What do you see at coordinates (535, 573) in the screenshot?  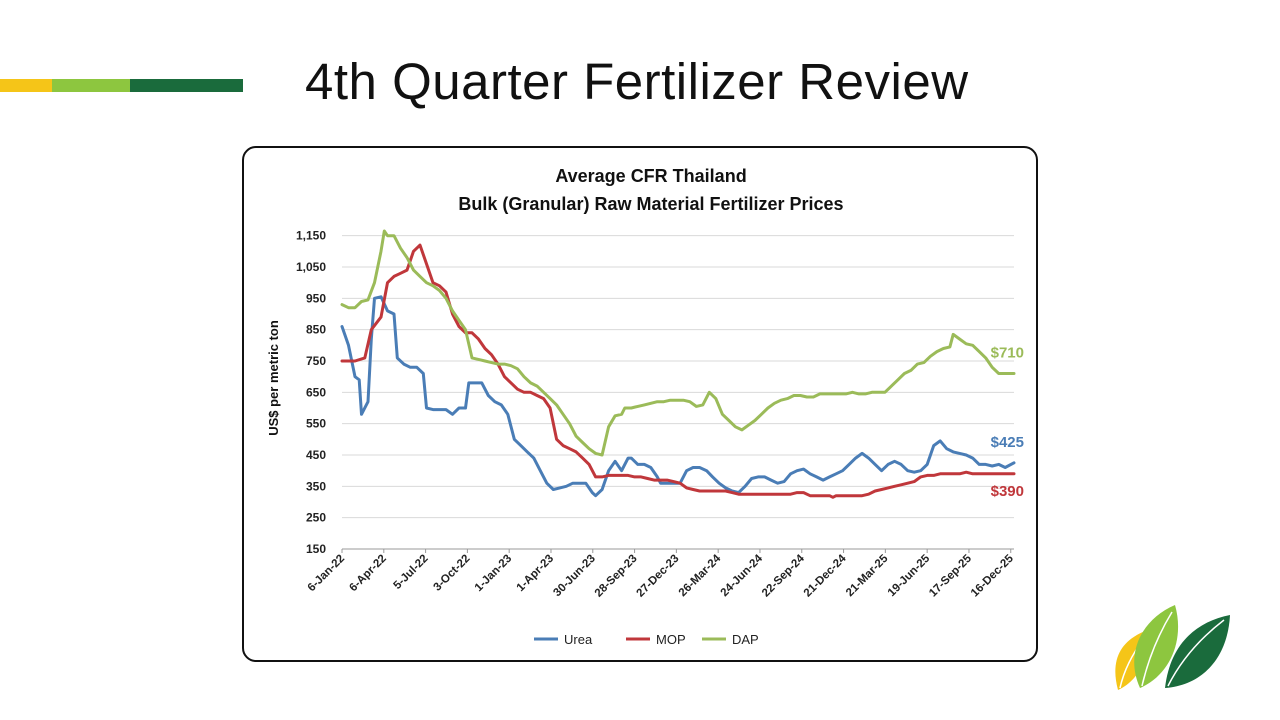 I see `x-tick-label: 1-Apr-23` at bounding box center [535, 573].